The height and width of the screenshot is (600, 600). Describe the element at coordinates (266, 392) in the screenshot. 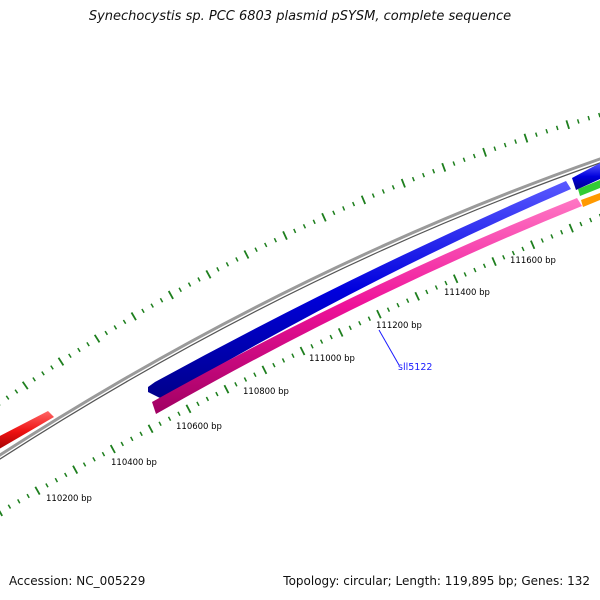

I see `tick-label-110800: 110800 bp` at that location.